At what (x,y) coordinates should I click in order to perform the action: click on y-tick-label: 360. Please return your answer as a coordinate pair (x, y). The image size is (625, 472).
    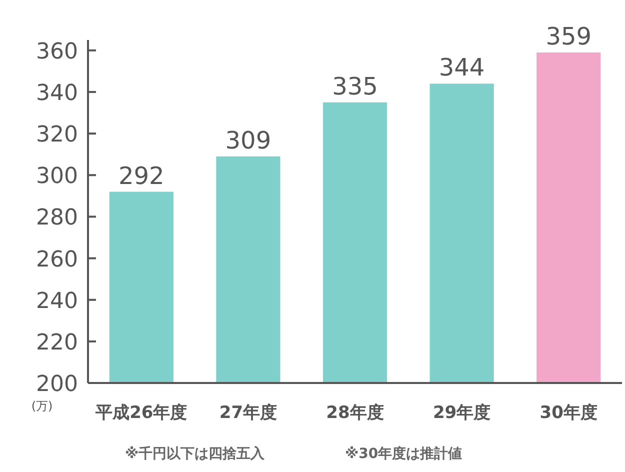
    Looking at the image, I should click on (57, 51).